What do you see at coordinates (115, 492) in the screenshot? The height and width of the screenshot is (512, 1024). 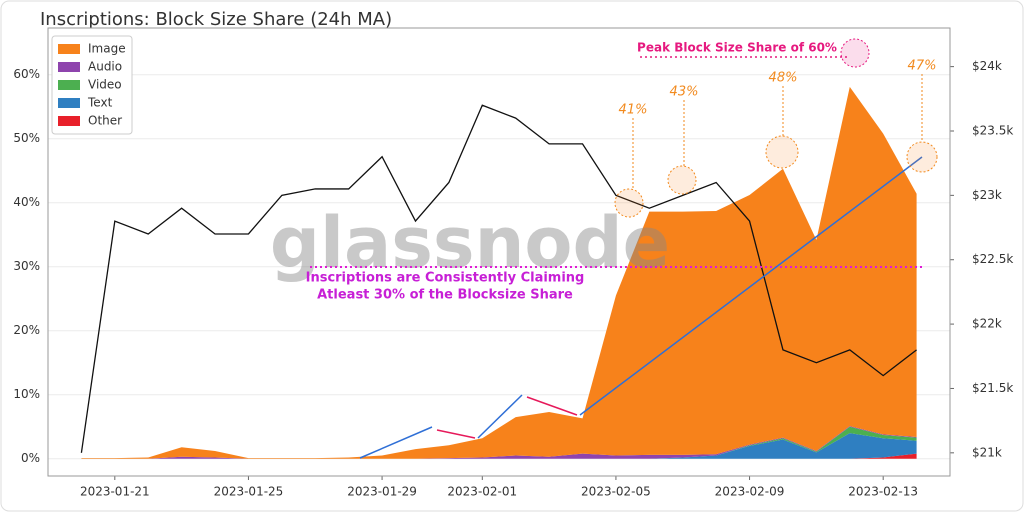 I see `x-tick-label: 2023-01-21` at bounding box center [115, 492].